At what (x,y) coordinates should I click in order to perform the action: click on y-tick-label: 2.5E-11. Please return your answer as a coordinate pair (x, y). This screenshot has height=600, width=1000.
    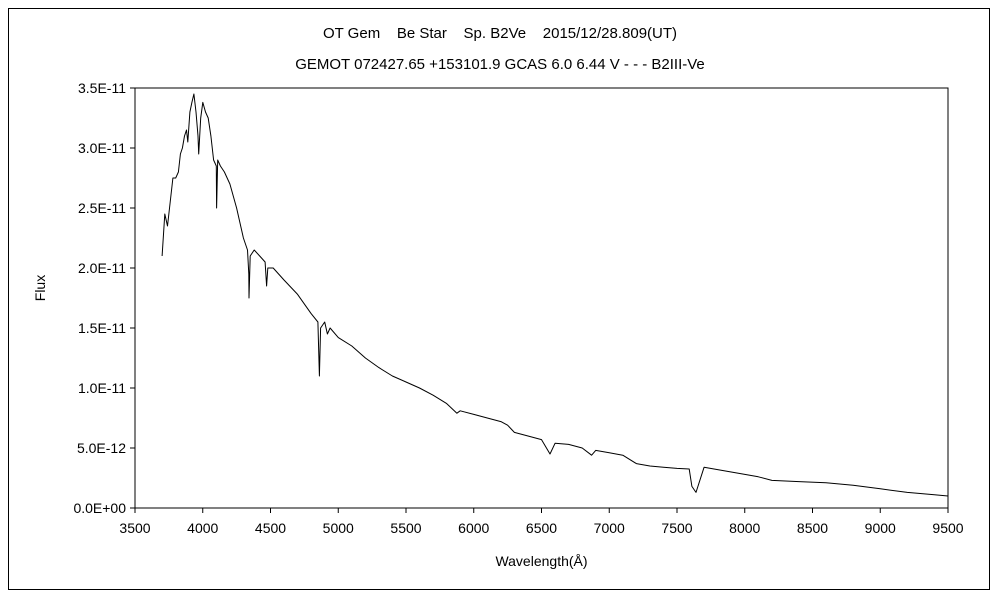
    Looking at the image, I should click on (102, 208).